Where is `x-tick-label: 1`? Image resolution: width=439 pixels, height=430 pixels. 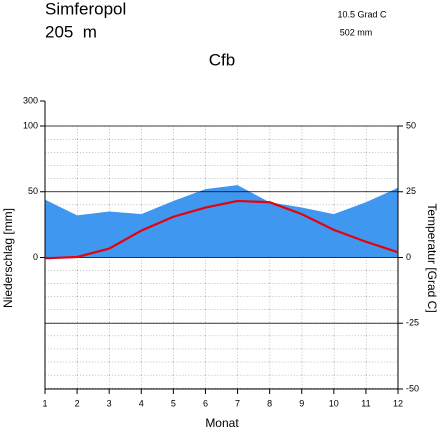
x-tick-label: 1 is located at coordinates (44, 403).